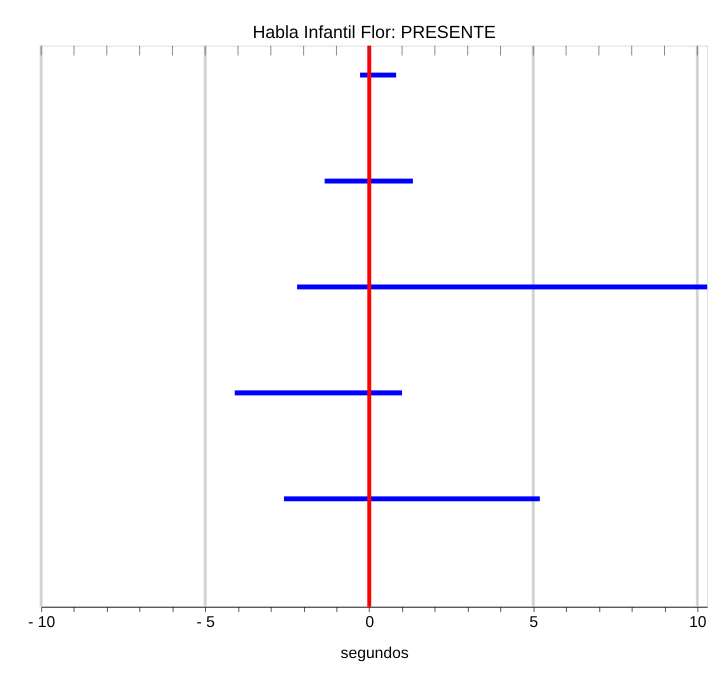  I want to click on x-tick-label: 10, so click(698, 622).